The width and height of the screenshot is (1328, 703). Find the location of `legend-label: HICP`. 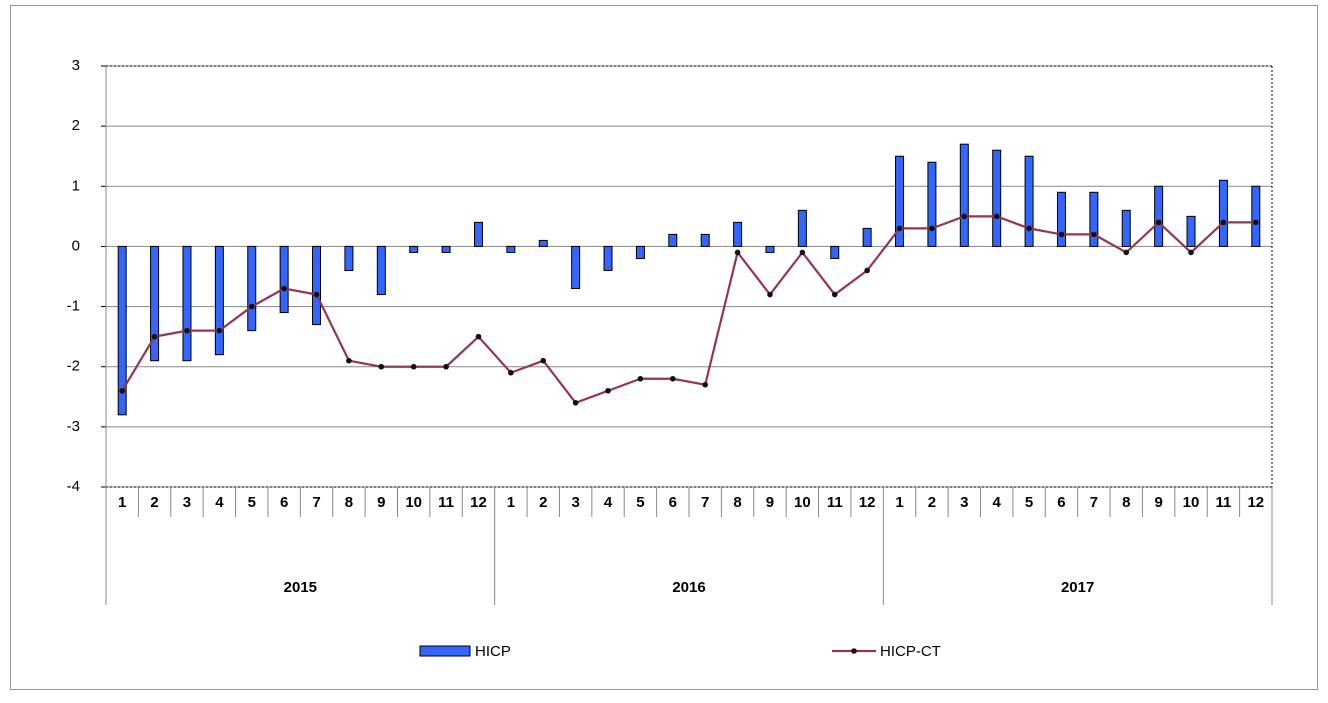

legend-label: HICP is located at coordinates (493, 651).